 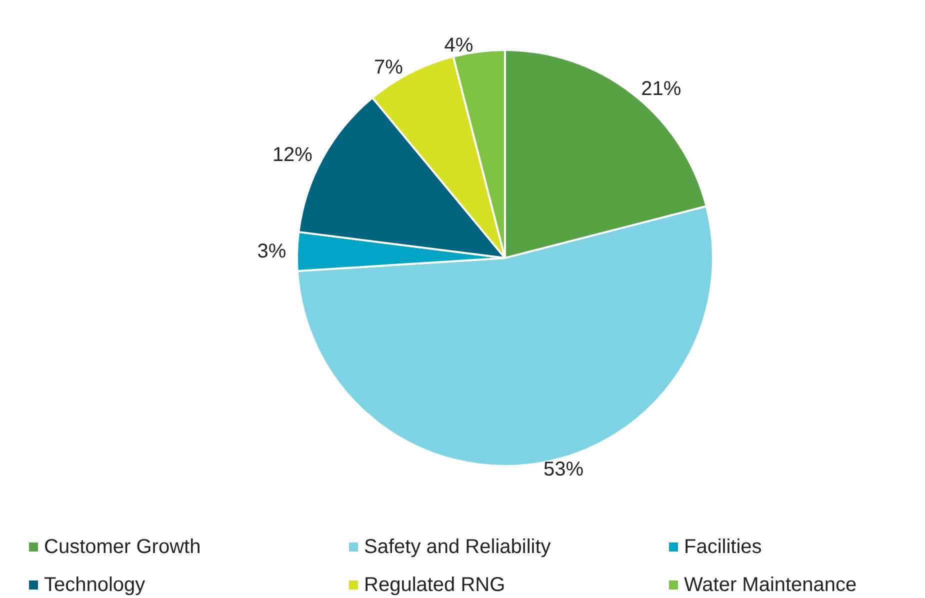 What do you see at coordinates (457, 547) in the screenshot?
I see `legend-label: Safety and Reliability` at bounding box center [457, 547].